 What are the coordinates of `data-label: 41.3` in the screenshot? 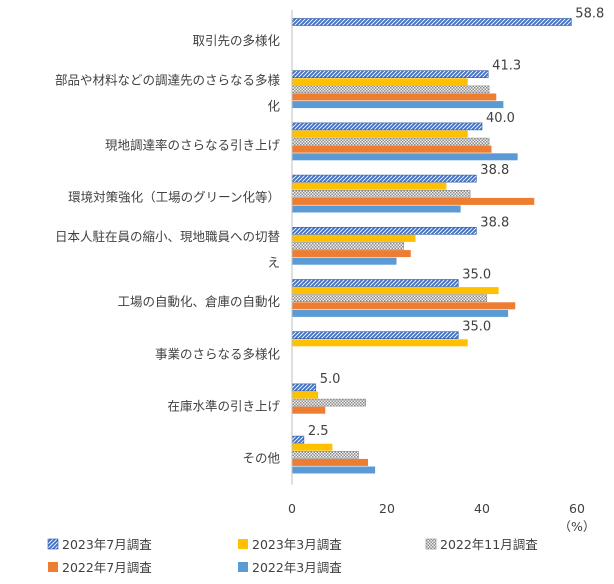 It's located at (506, 66).